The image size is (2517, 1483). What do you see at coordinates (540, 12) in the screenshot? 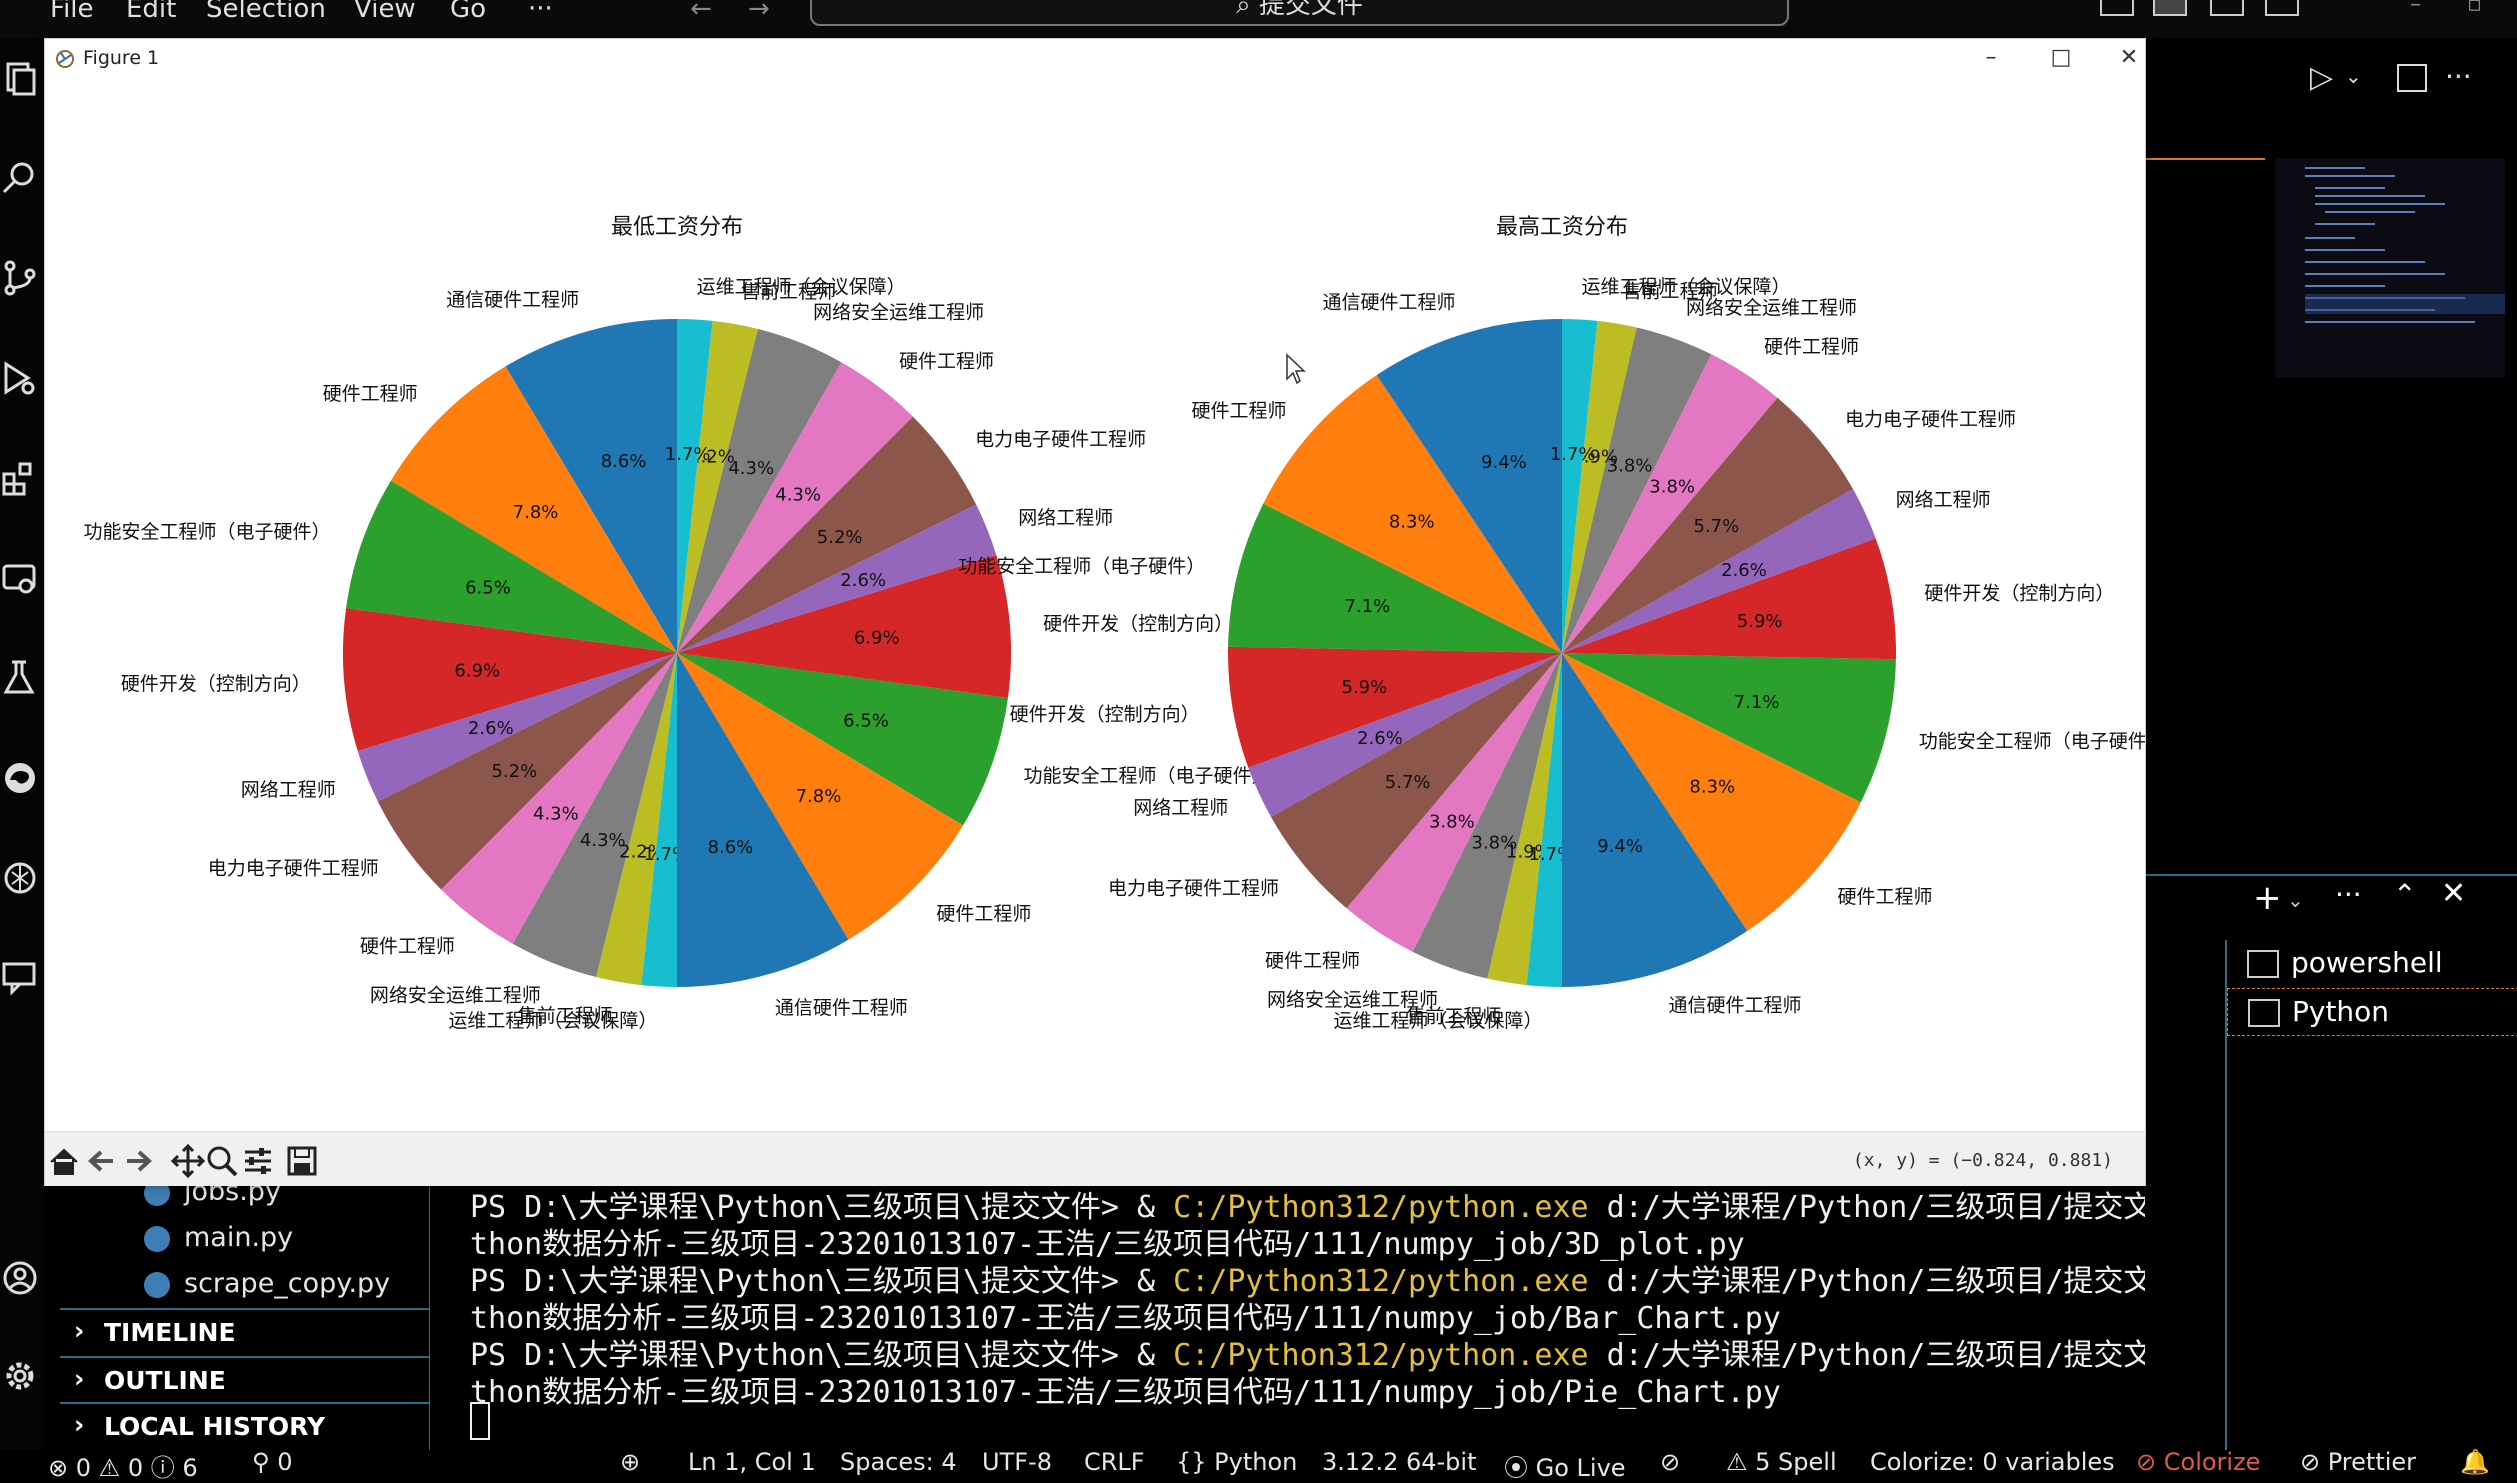
I see `menu-more: ···` at bounding box center [540, 12].